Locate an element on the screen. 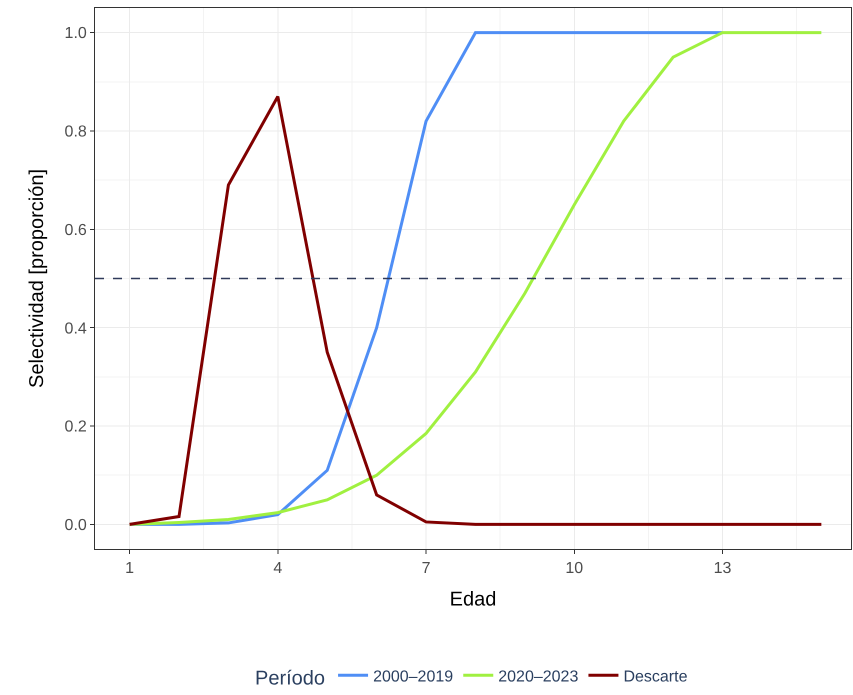 The image size is (853, 695). y-tick-label: 0.8 is located at coordinates (75, 132).